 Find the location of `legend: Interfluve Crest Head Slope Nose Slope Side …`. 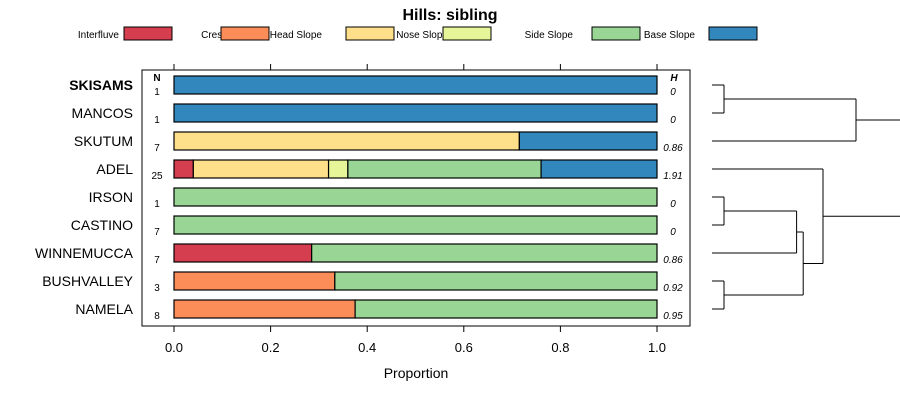

legend: Interfluve Crest Head Slope Nose Slope Side … is located at coordinates (418, 33).